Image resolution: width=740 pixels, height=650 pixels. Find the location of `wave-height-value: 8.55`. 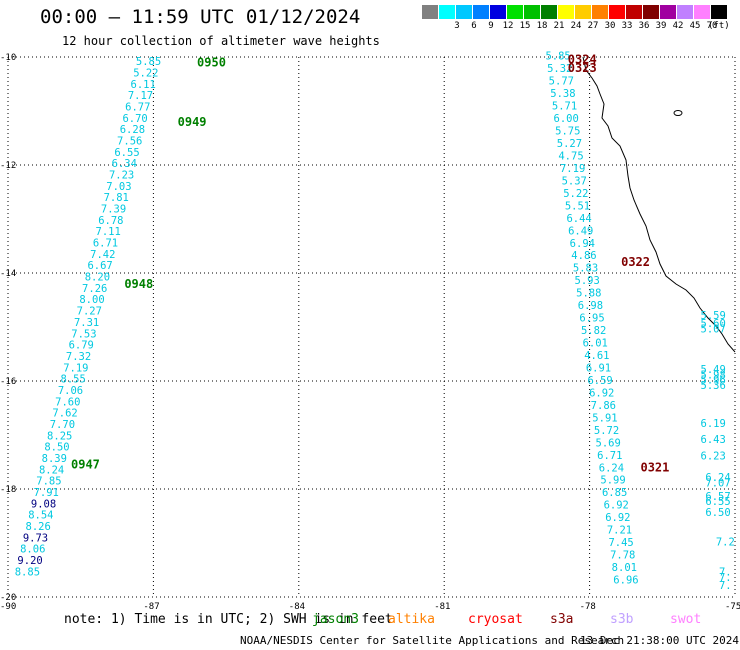

wave-height-value: 8.55 is located at coordinates (73, 380).